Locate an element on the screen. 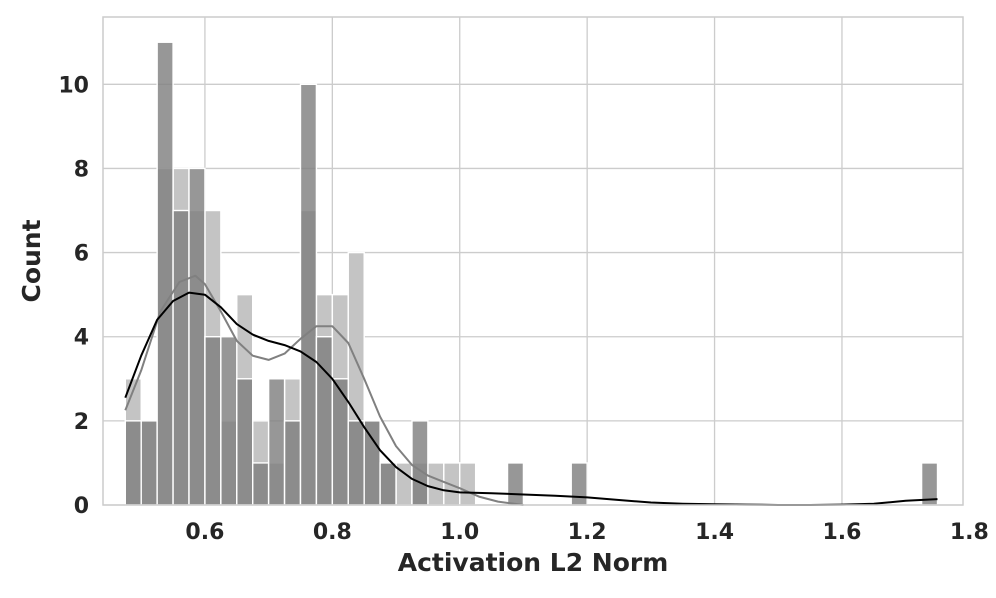 The image size is (996, 598). y-tick-label: 2 is located at coordinates (81, 422).